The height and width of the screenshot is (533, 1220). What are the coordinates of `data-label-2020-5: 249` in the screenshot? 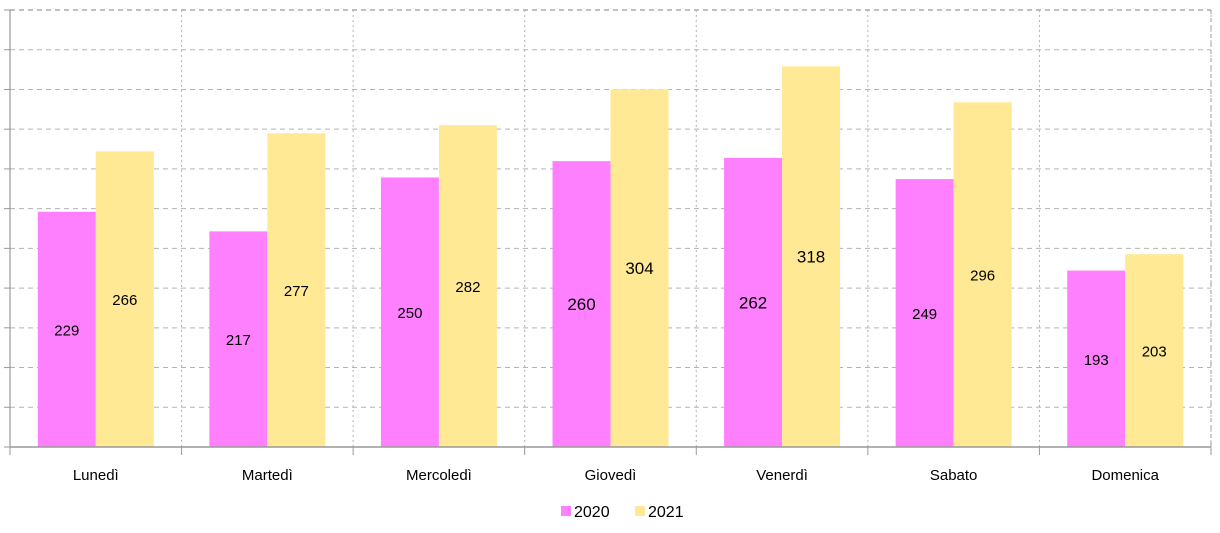 It's located at (924, 314).